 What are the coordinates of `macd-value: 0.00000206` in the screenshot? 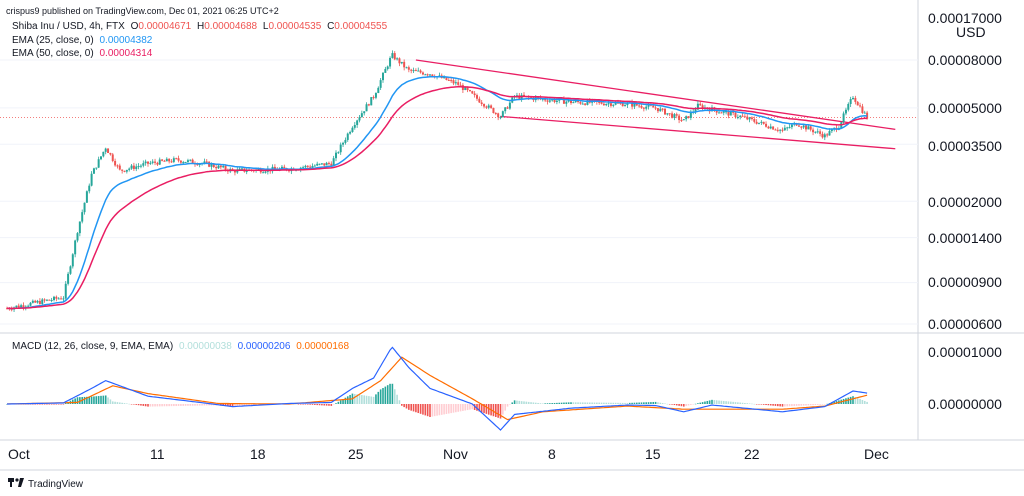 It's located at (264, 346).